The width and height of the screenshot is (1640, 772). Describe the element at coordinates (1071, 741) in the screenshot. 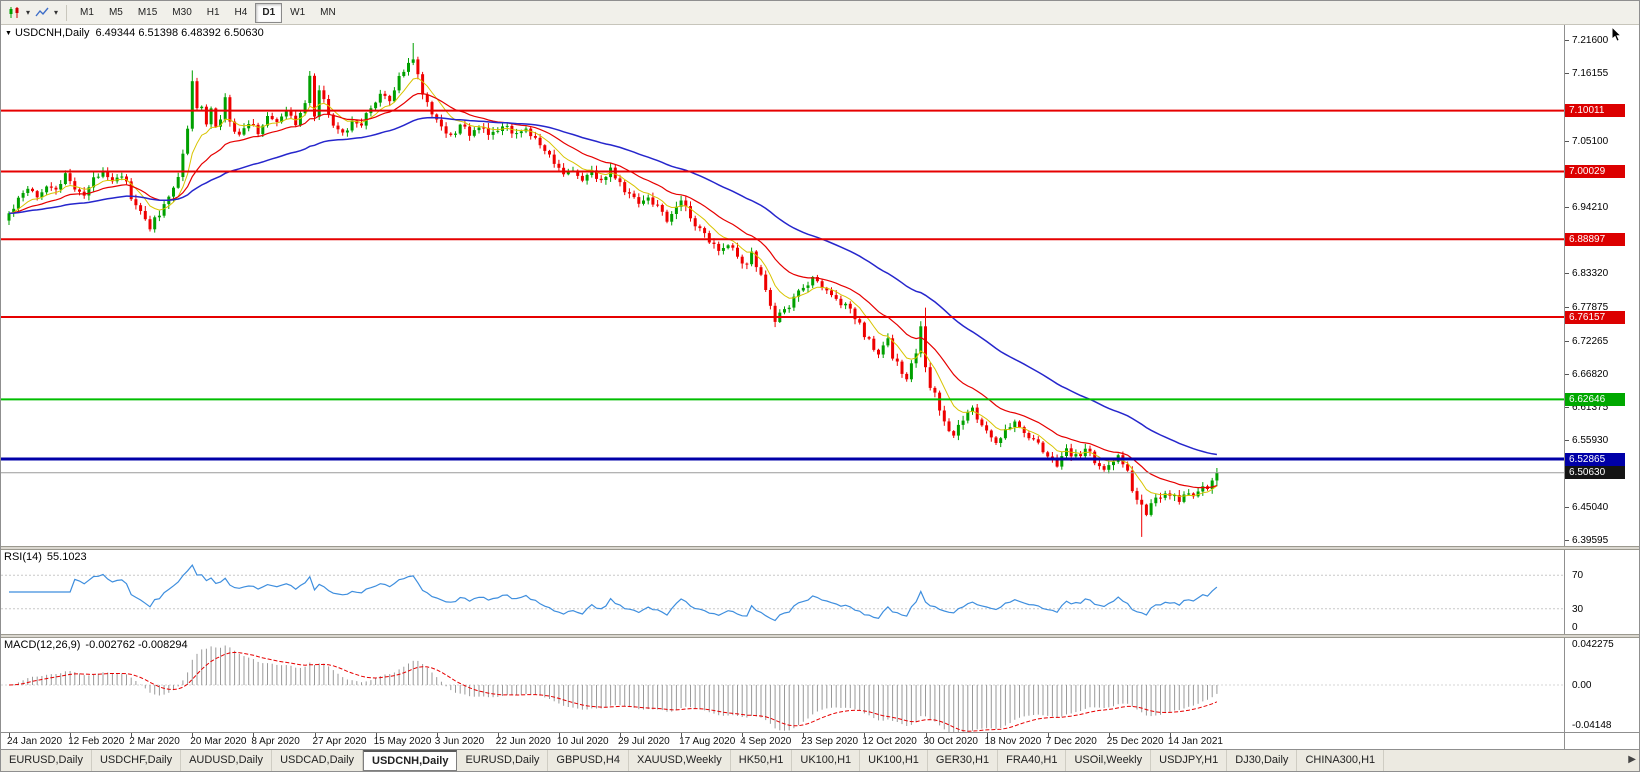

I see `time-axis-label: 7 Dec 2020` at that location.